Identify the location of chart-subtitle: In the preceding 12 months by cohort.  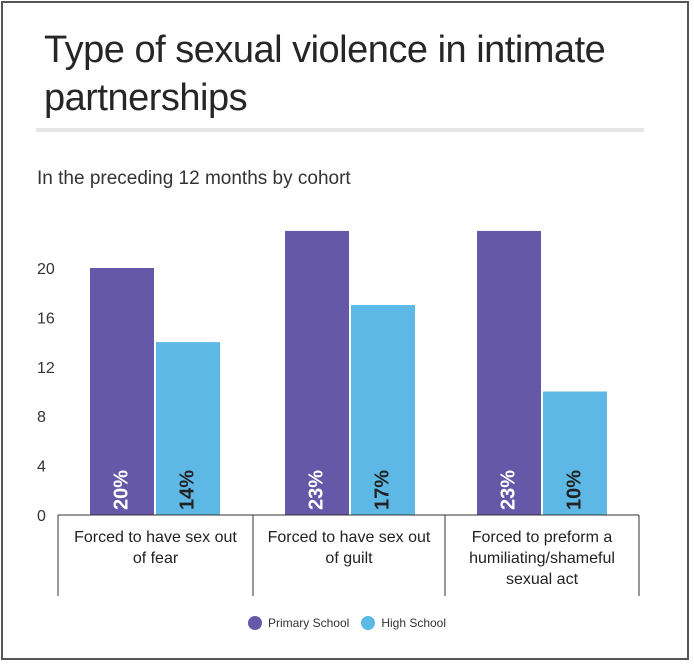
(194, 178).